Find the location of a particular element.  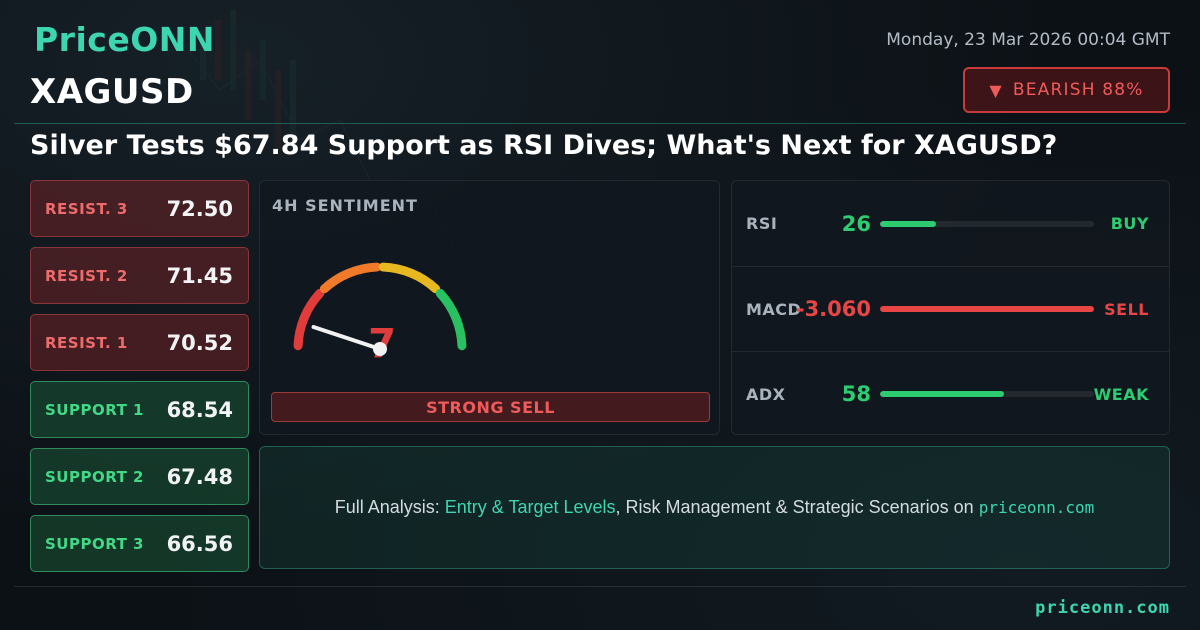

gauge-needle is located at coordinates (346, 337).